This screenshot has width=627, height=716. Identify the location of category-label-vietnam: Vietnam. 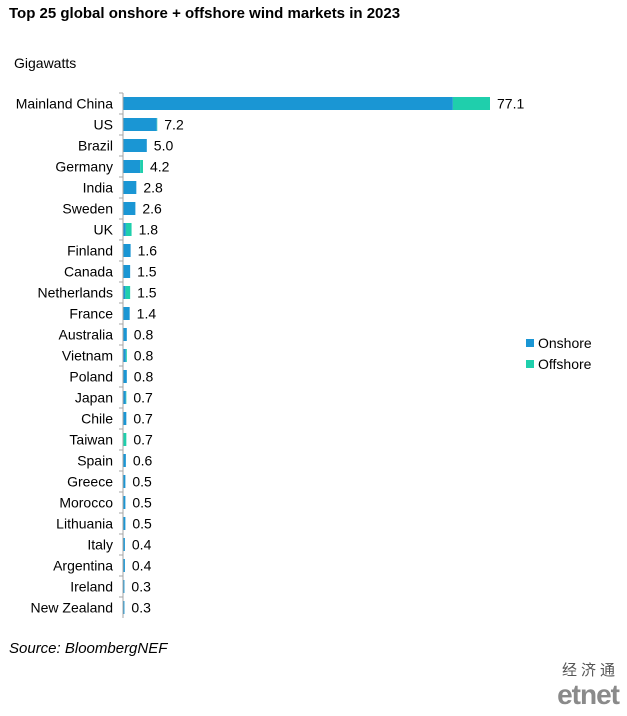
(87, 356).